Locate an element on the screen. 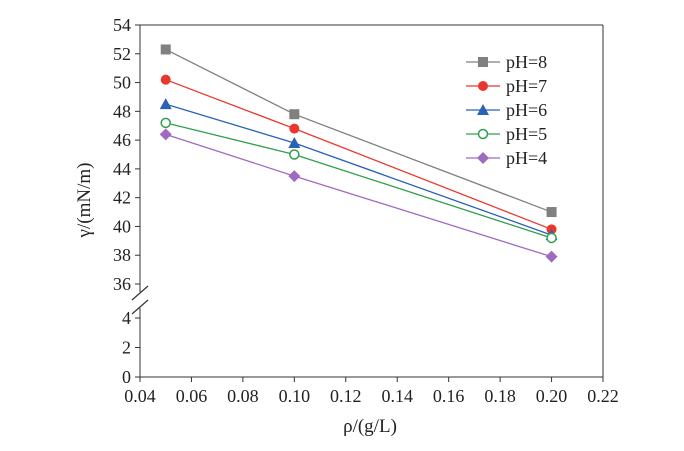  legend-label: pH=5 is located at coordinates (526, 134).